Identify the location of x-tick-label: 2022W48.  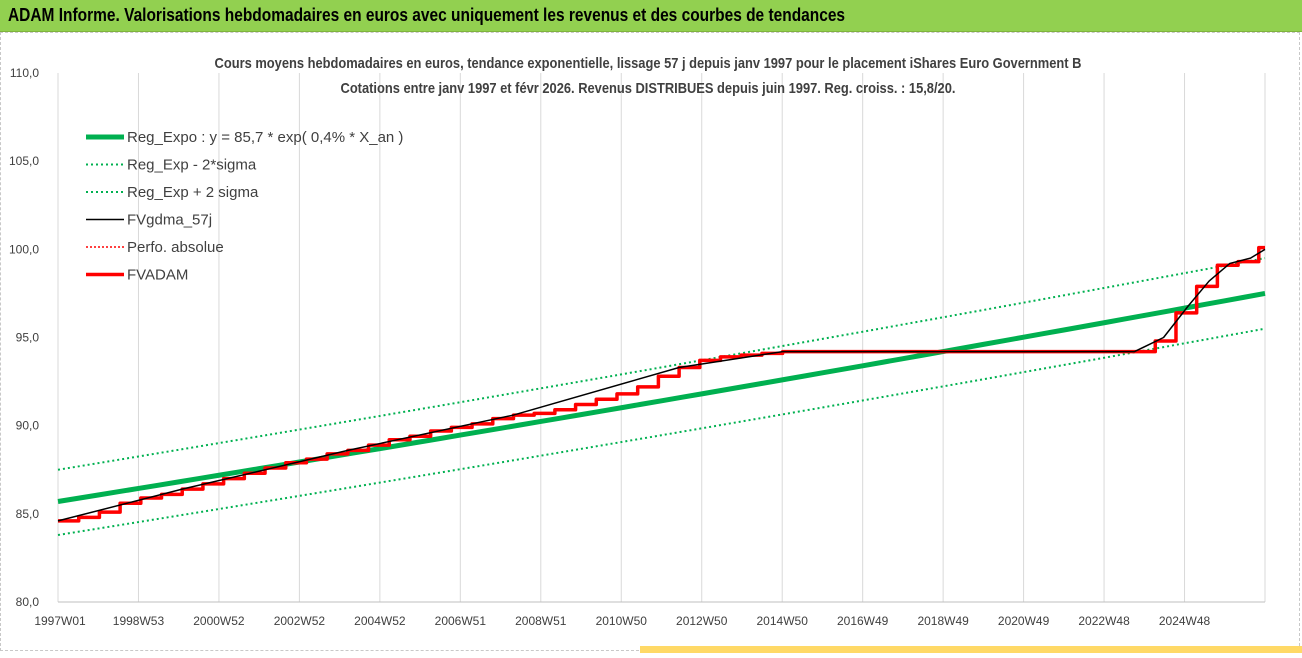
(1104, 621).